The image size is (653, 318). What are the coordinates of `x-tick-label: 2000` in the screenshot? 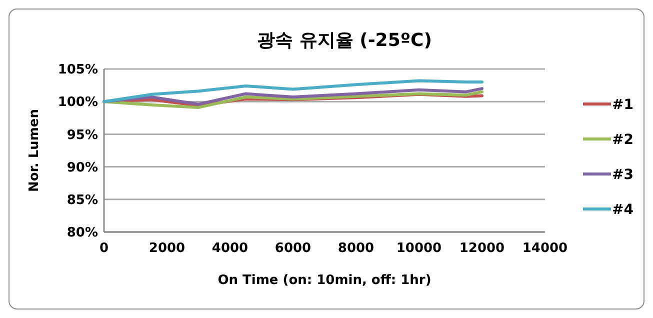 It's located at (167, 248).